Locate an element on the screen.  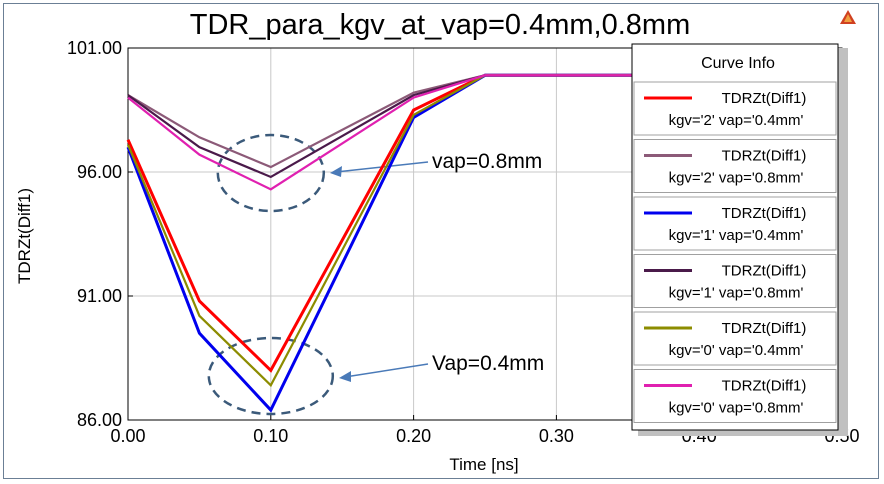
annotation-ellipse-upper is located at coordinates (271, 173).